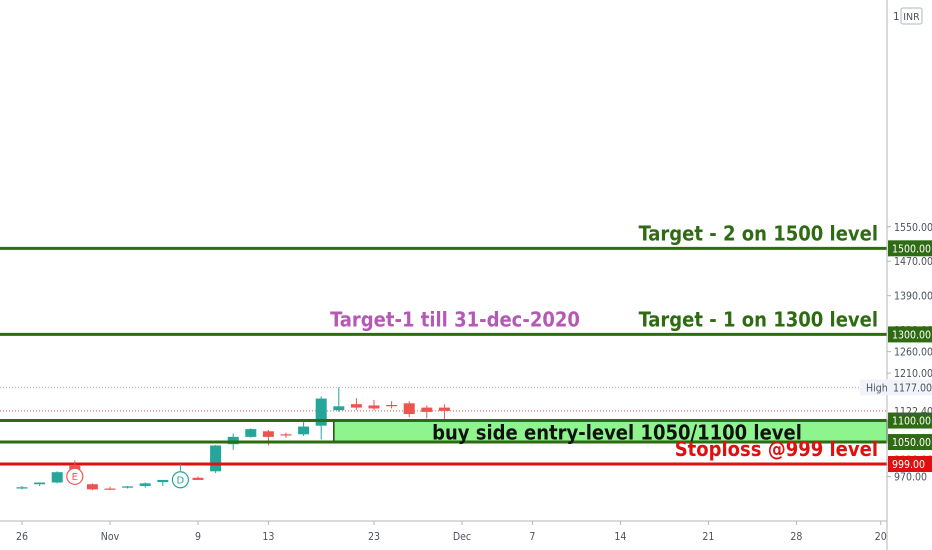 The image size is (932, 550). I want to click on level-price-label: 1100.00, so click(911, 422).